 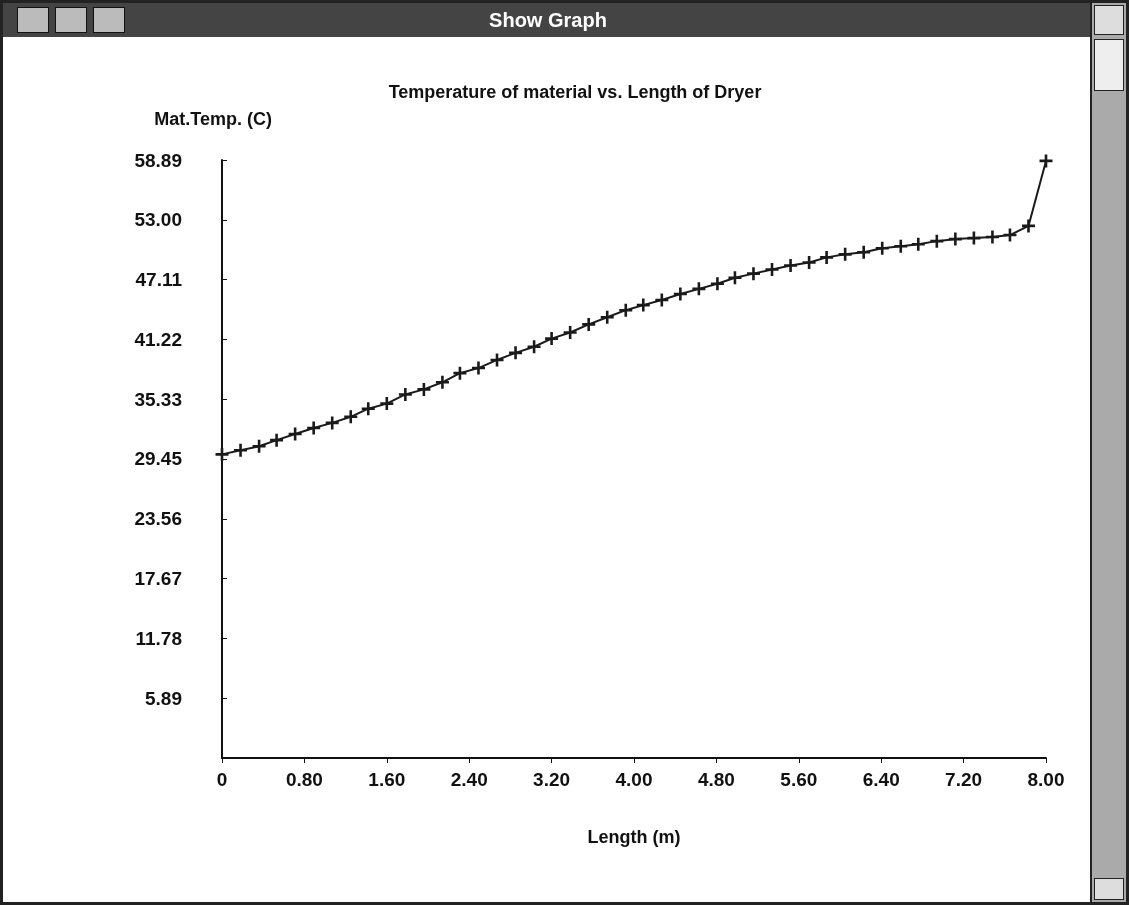 I want to click on y-tick-label: 41.22, so click(x=158, y=339).